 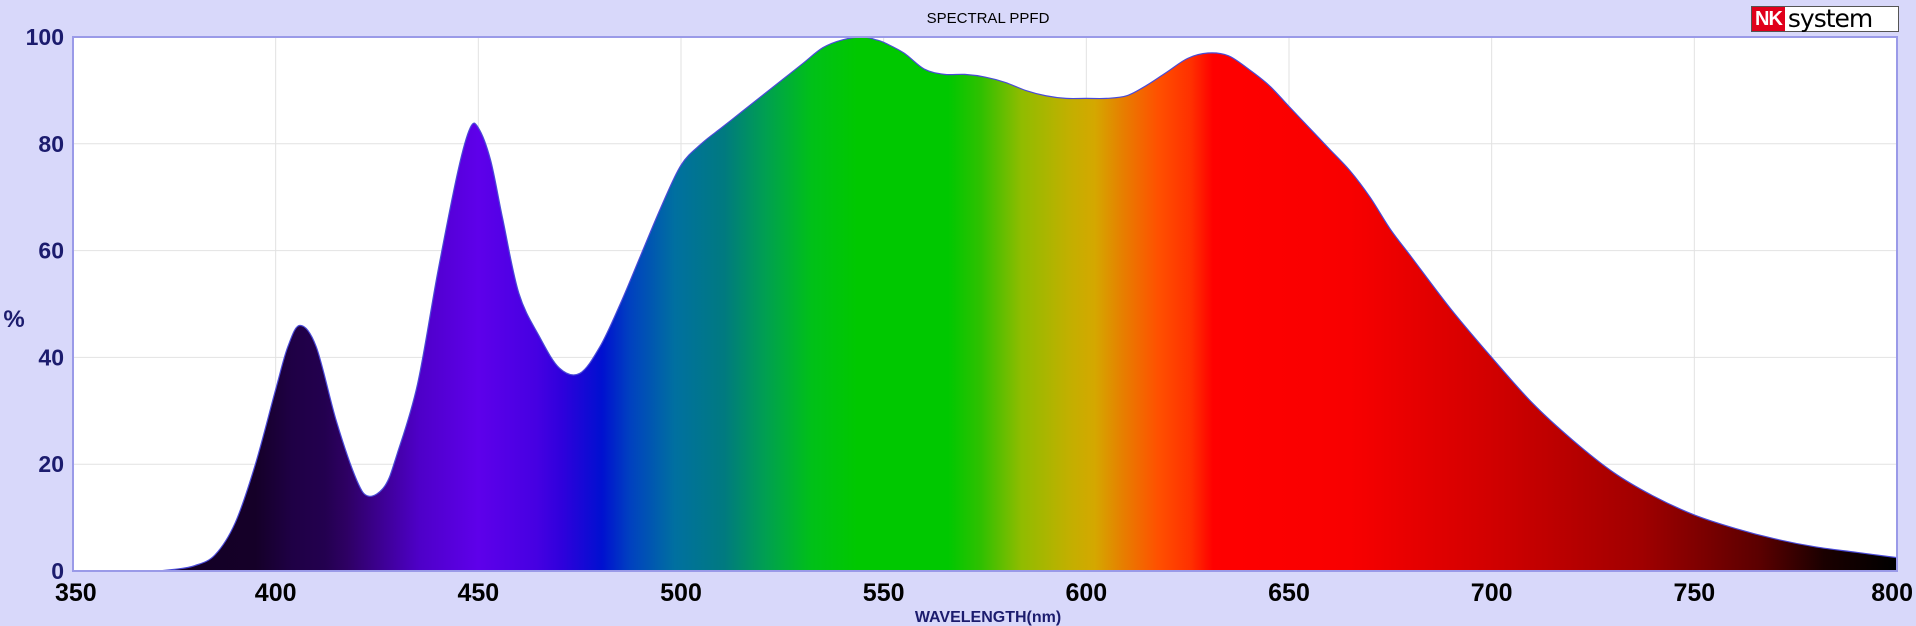 What do you see at coordinates (1086, 593) in the screenshot?
I see `x-tick-label: 600` at bounding box center [1086, 593].